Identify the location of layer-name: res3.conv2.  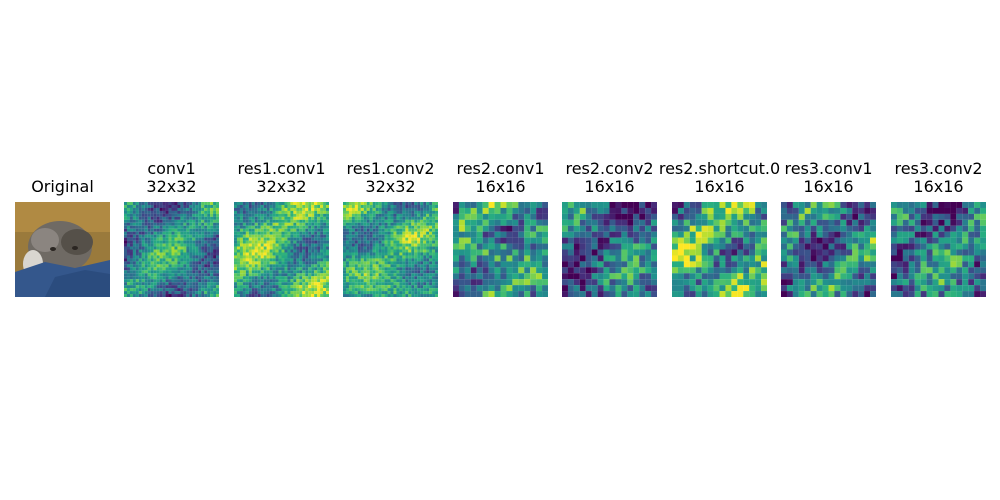
(938, 168).